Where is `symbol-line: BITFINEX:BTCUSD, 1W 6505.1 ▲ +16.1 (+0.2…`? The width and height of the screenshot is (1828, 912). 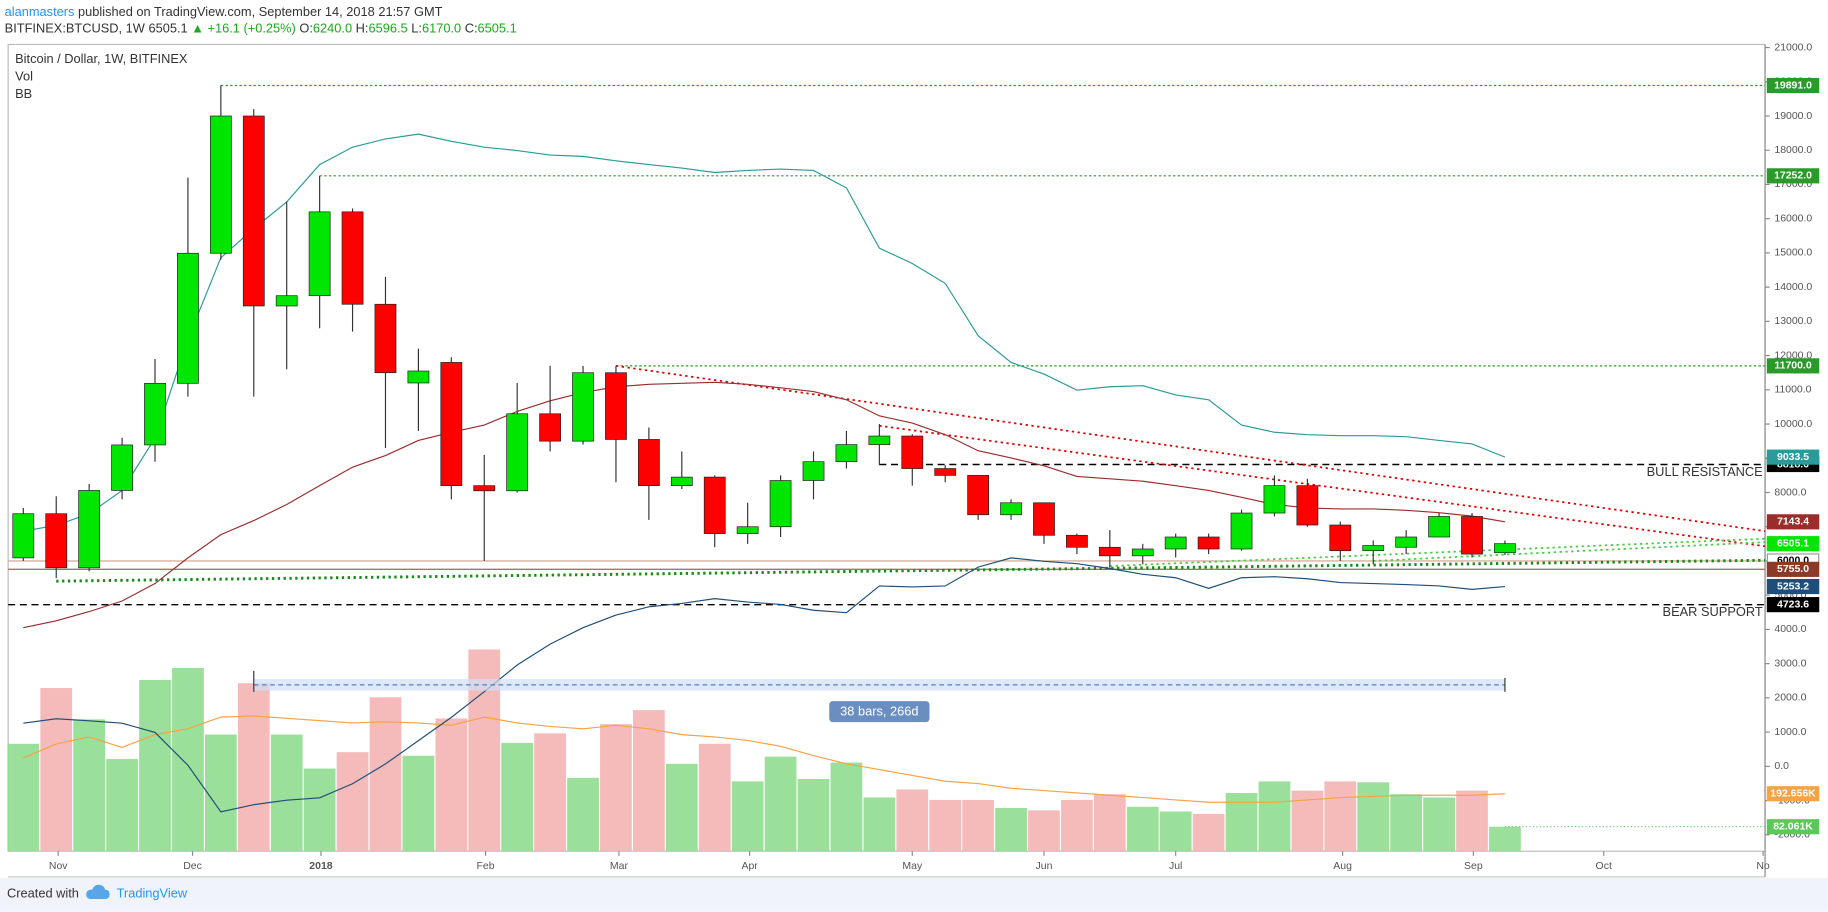 symbol-line: BITFINEX:BTCUSD, 1W 6505.1 ▲ +16.1 (+0.2… is located at coordinates (261, 28).